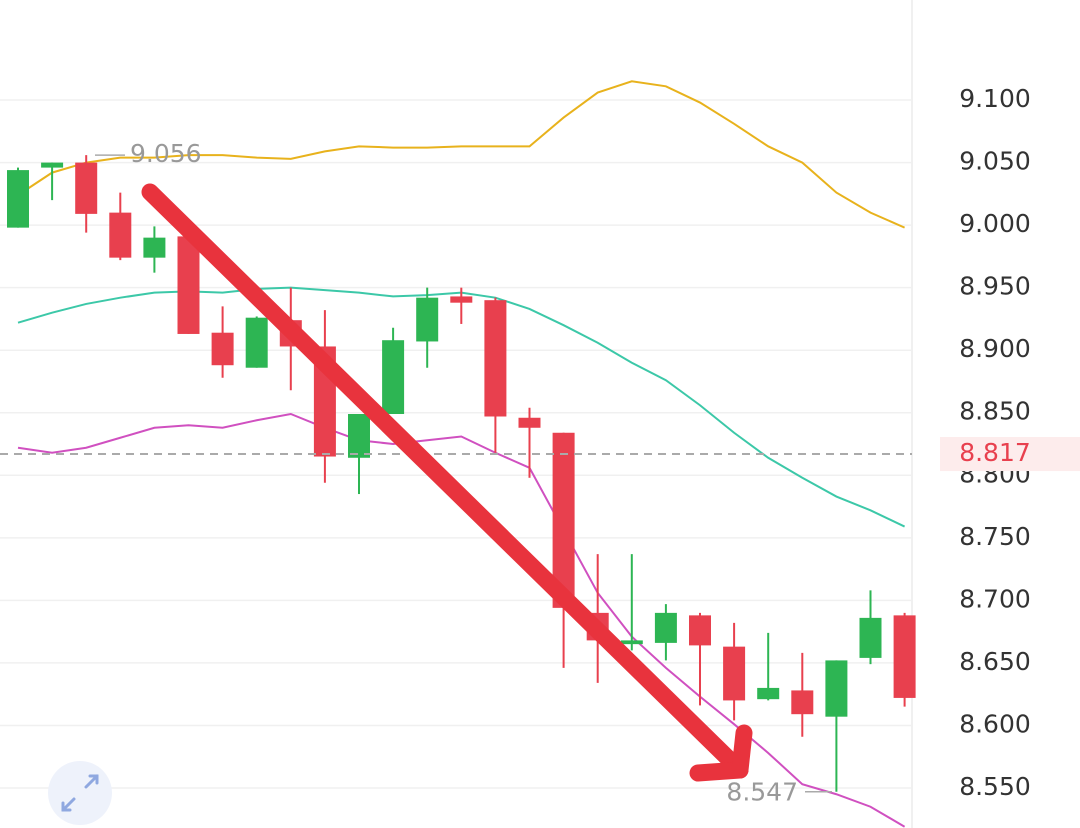 Image resolution: width=1080 pixels, height=828 pixels. I want to click on y-tick-label: 8.600, so click(995, 723).